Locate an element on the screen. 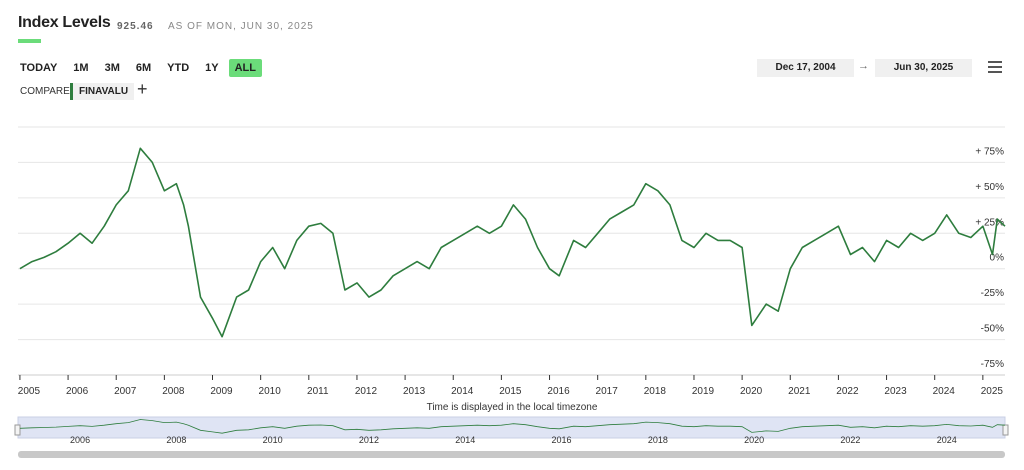 Image resolution: width=1024 pixels, height=470 pixels. menu is located at coordinates (995, 68).